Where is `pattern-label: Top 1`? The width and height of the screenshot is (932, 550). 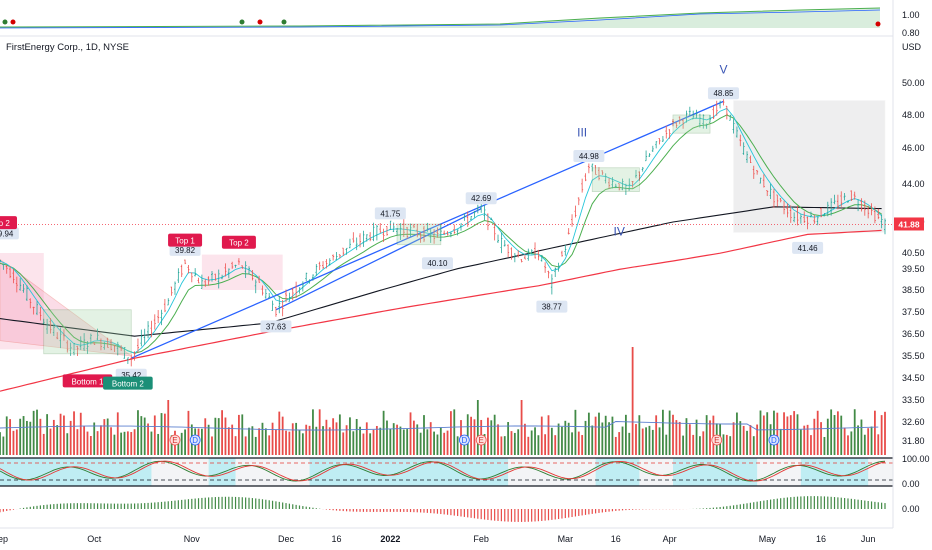
pattern-label: Top 1 is located at coordinates (185, 241).